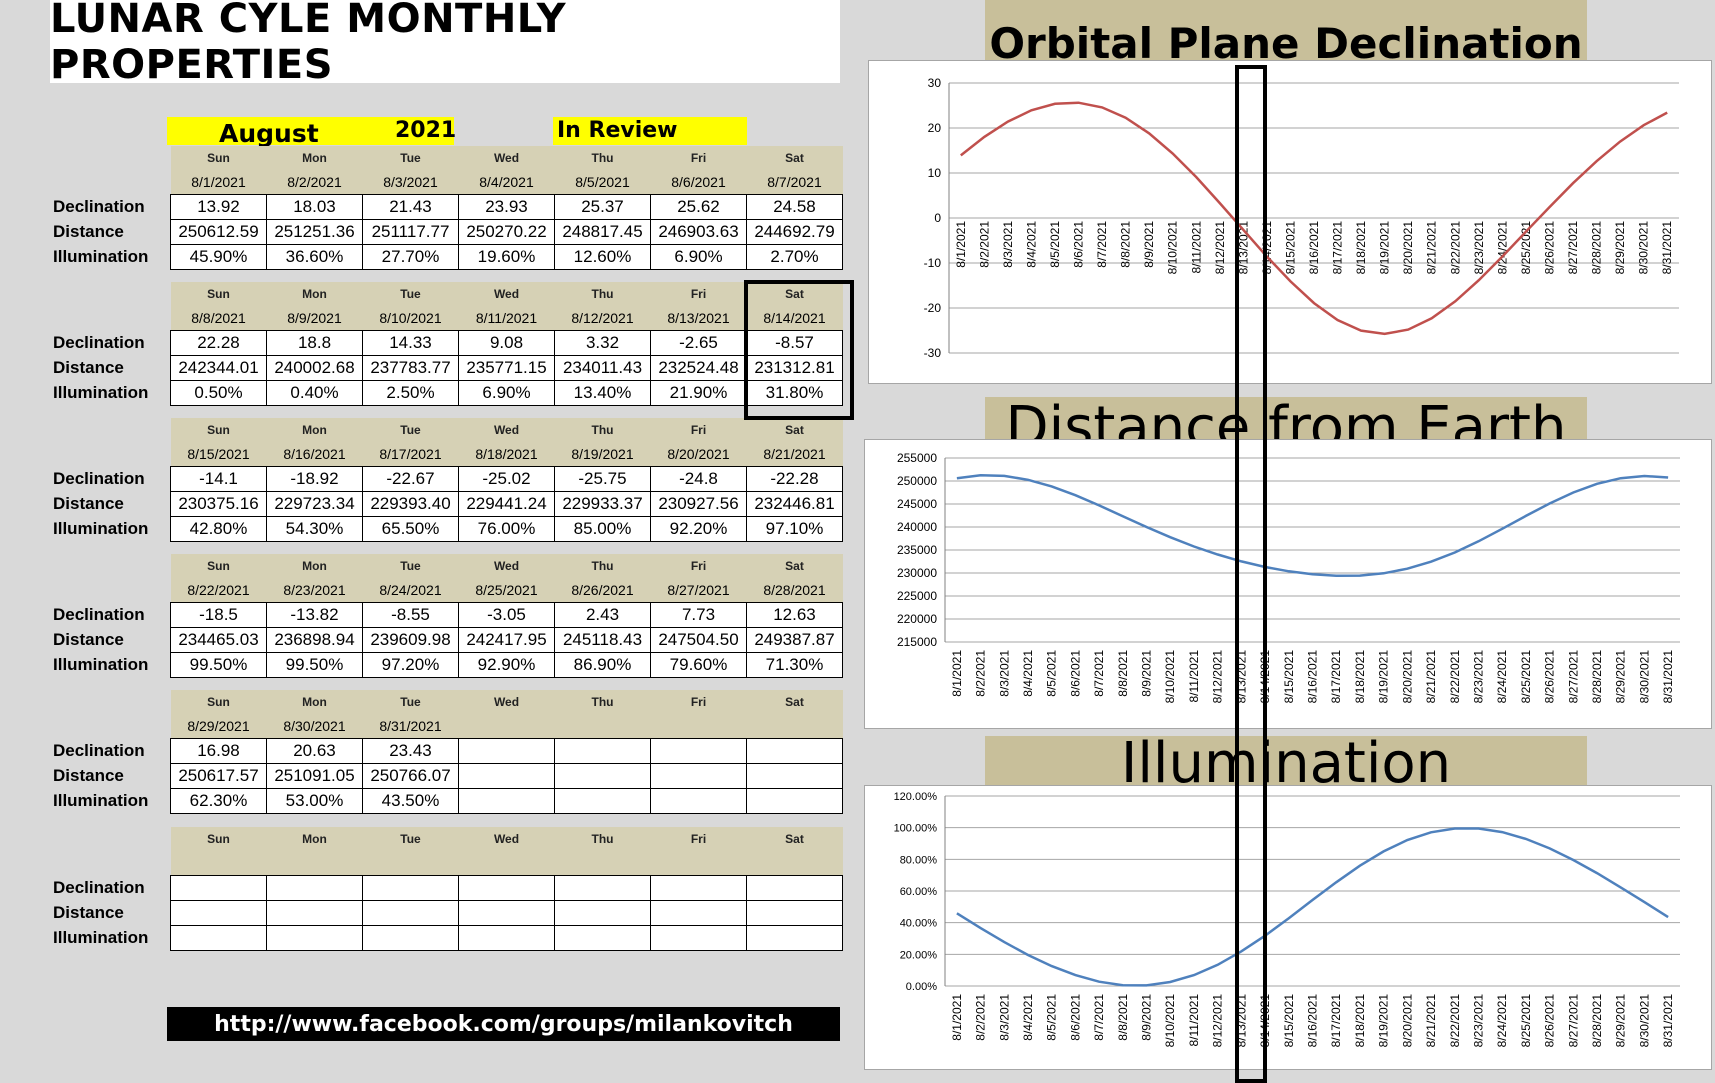 The image size is (1715, 1083). I want to click on x-tick-label: 8/15/2021, so click(1289, 677).